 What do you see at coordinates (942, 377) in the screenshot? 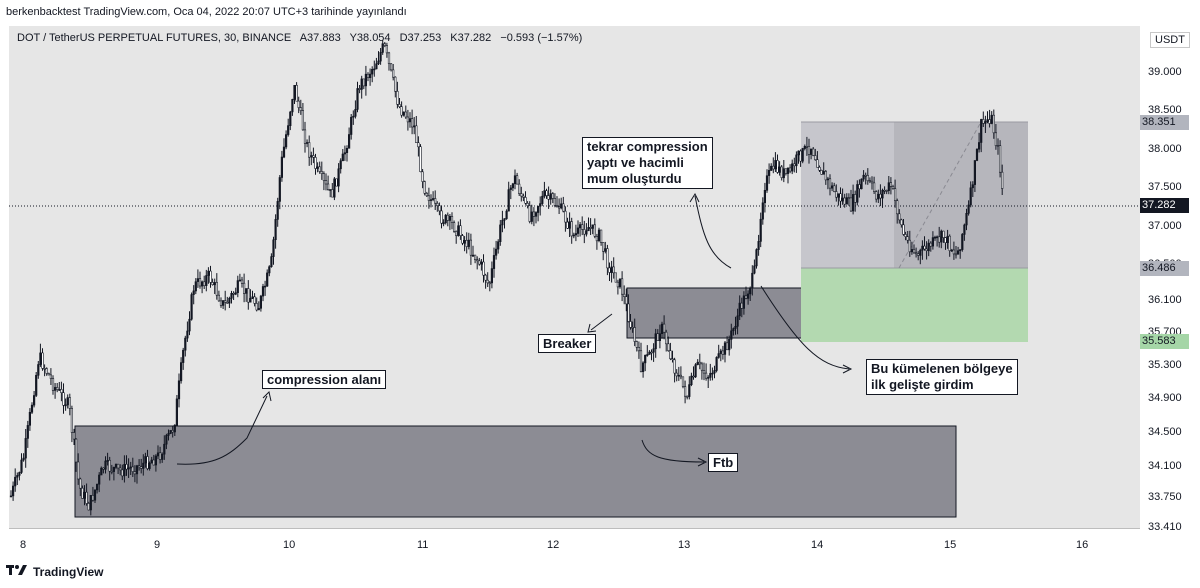
I see `annotation-kumelenen: Bu kümelenen bölgeye ilk gelişte girdim` at bounding box center [942, 377].